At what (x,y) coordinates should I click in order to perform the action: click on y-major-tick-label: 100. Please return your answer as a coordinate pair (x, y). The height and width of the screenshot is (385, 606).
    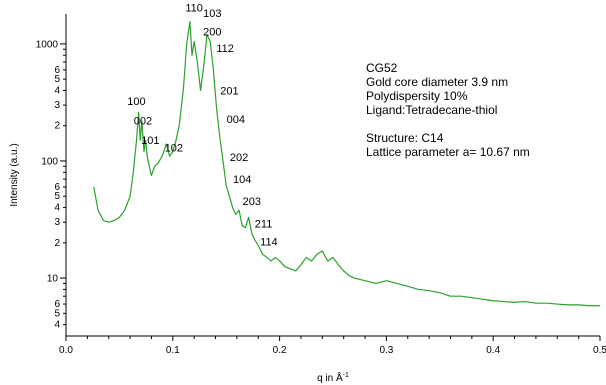
    Looking at the image, I should click on (49, 161).